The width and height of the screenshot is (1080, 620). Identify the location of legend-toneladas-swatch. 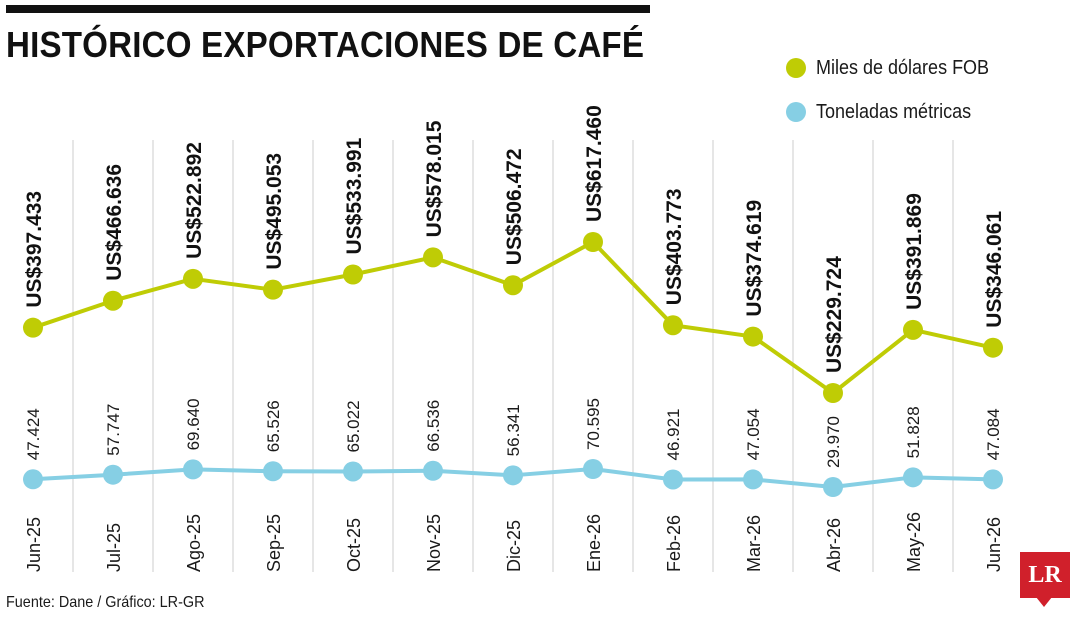
(796, 112).